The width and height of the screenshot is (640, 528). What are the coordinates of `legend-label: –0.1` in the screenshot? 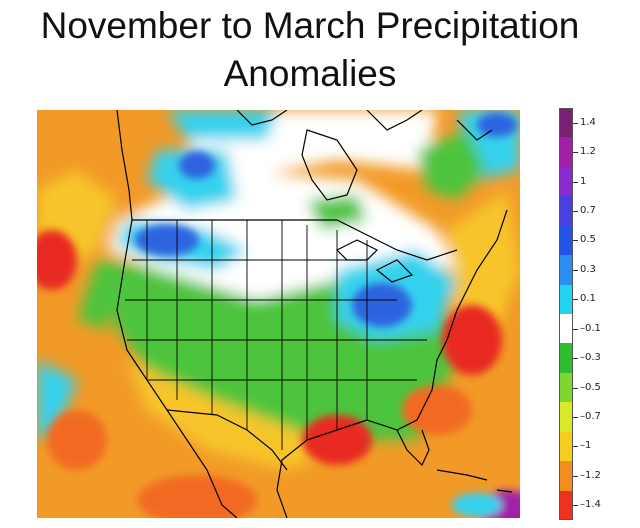 It's located at (590, 328).